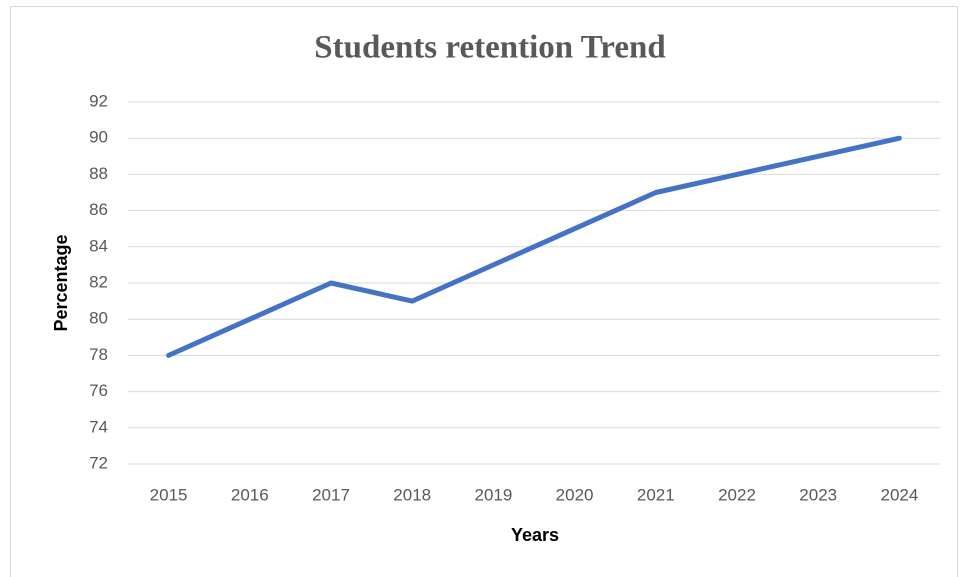 The image size is (960, 577). What do you see at coordinates (899, 494) in the screenshot?
I see `x-tick-label: 2024` at bounding box center [899, 494].